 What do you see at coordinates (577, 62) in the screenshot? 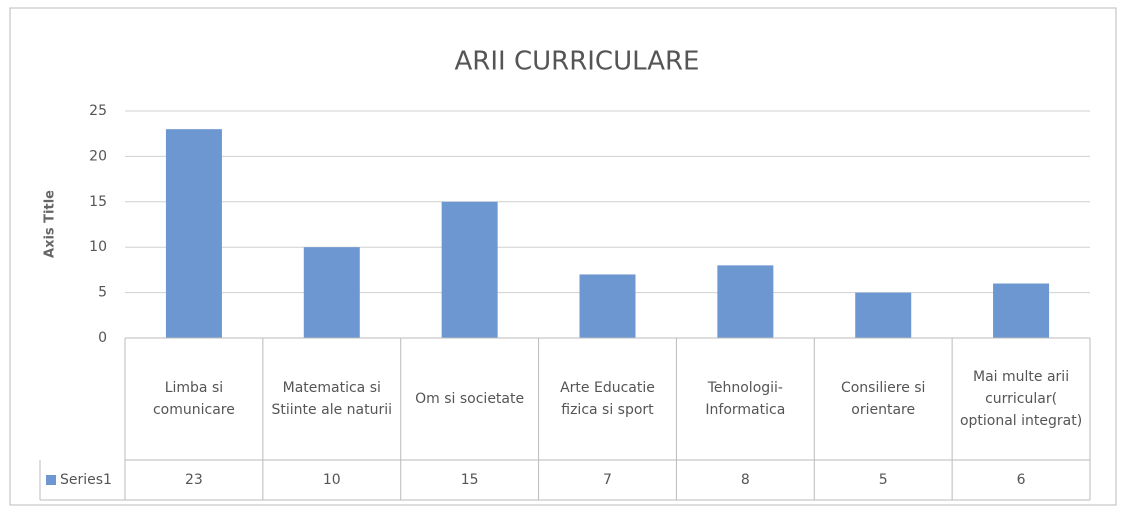
I see `chart-title: ARII CURRICULARE` at bounding box center [577, 62].